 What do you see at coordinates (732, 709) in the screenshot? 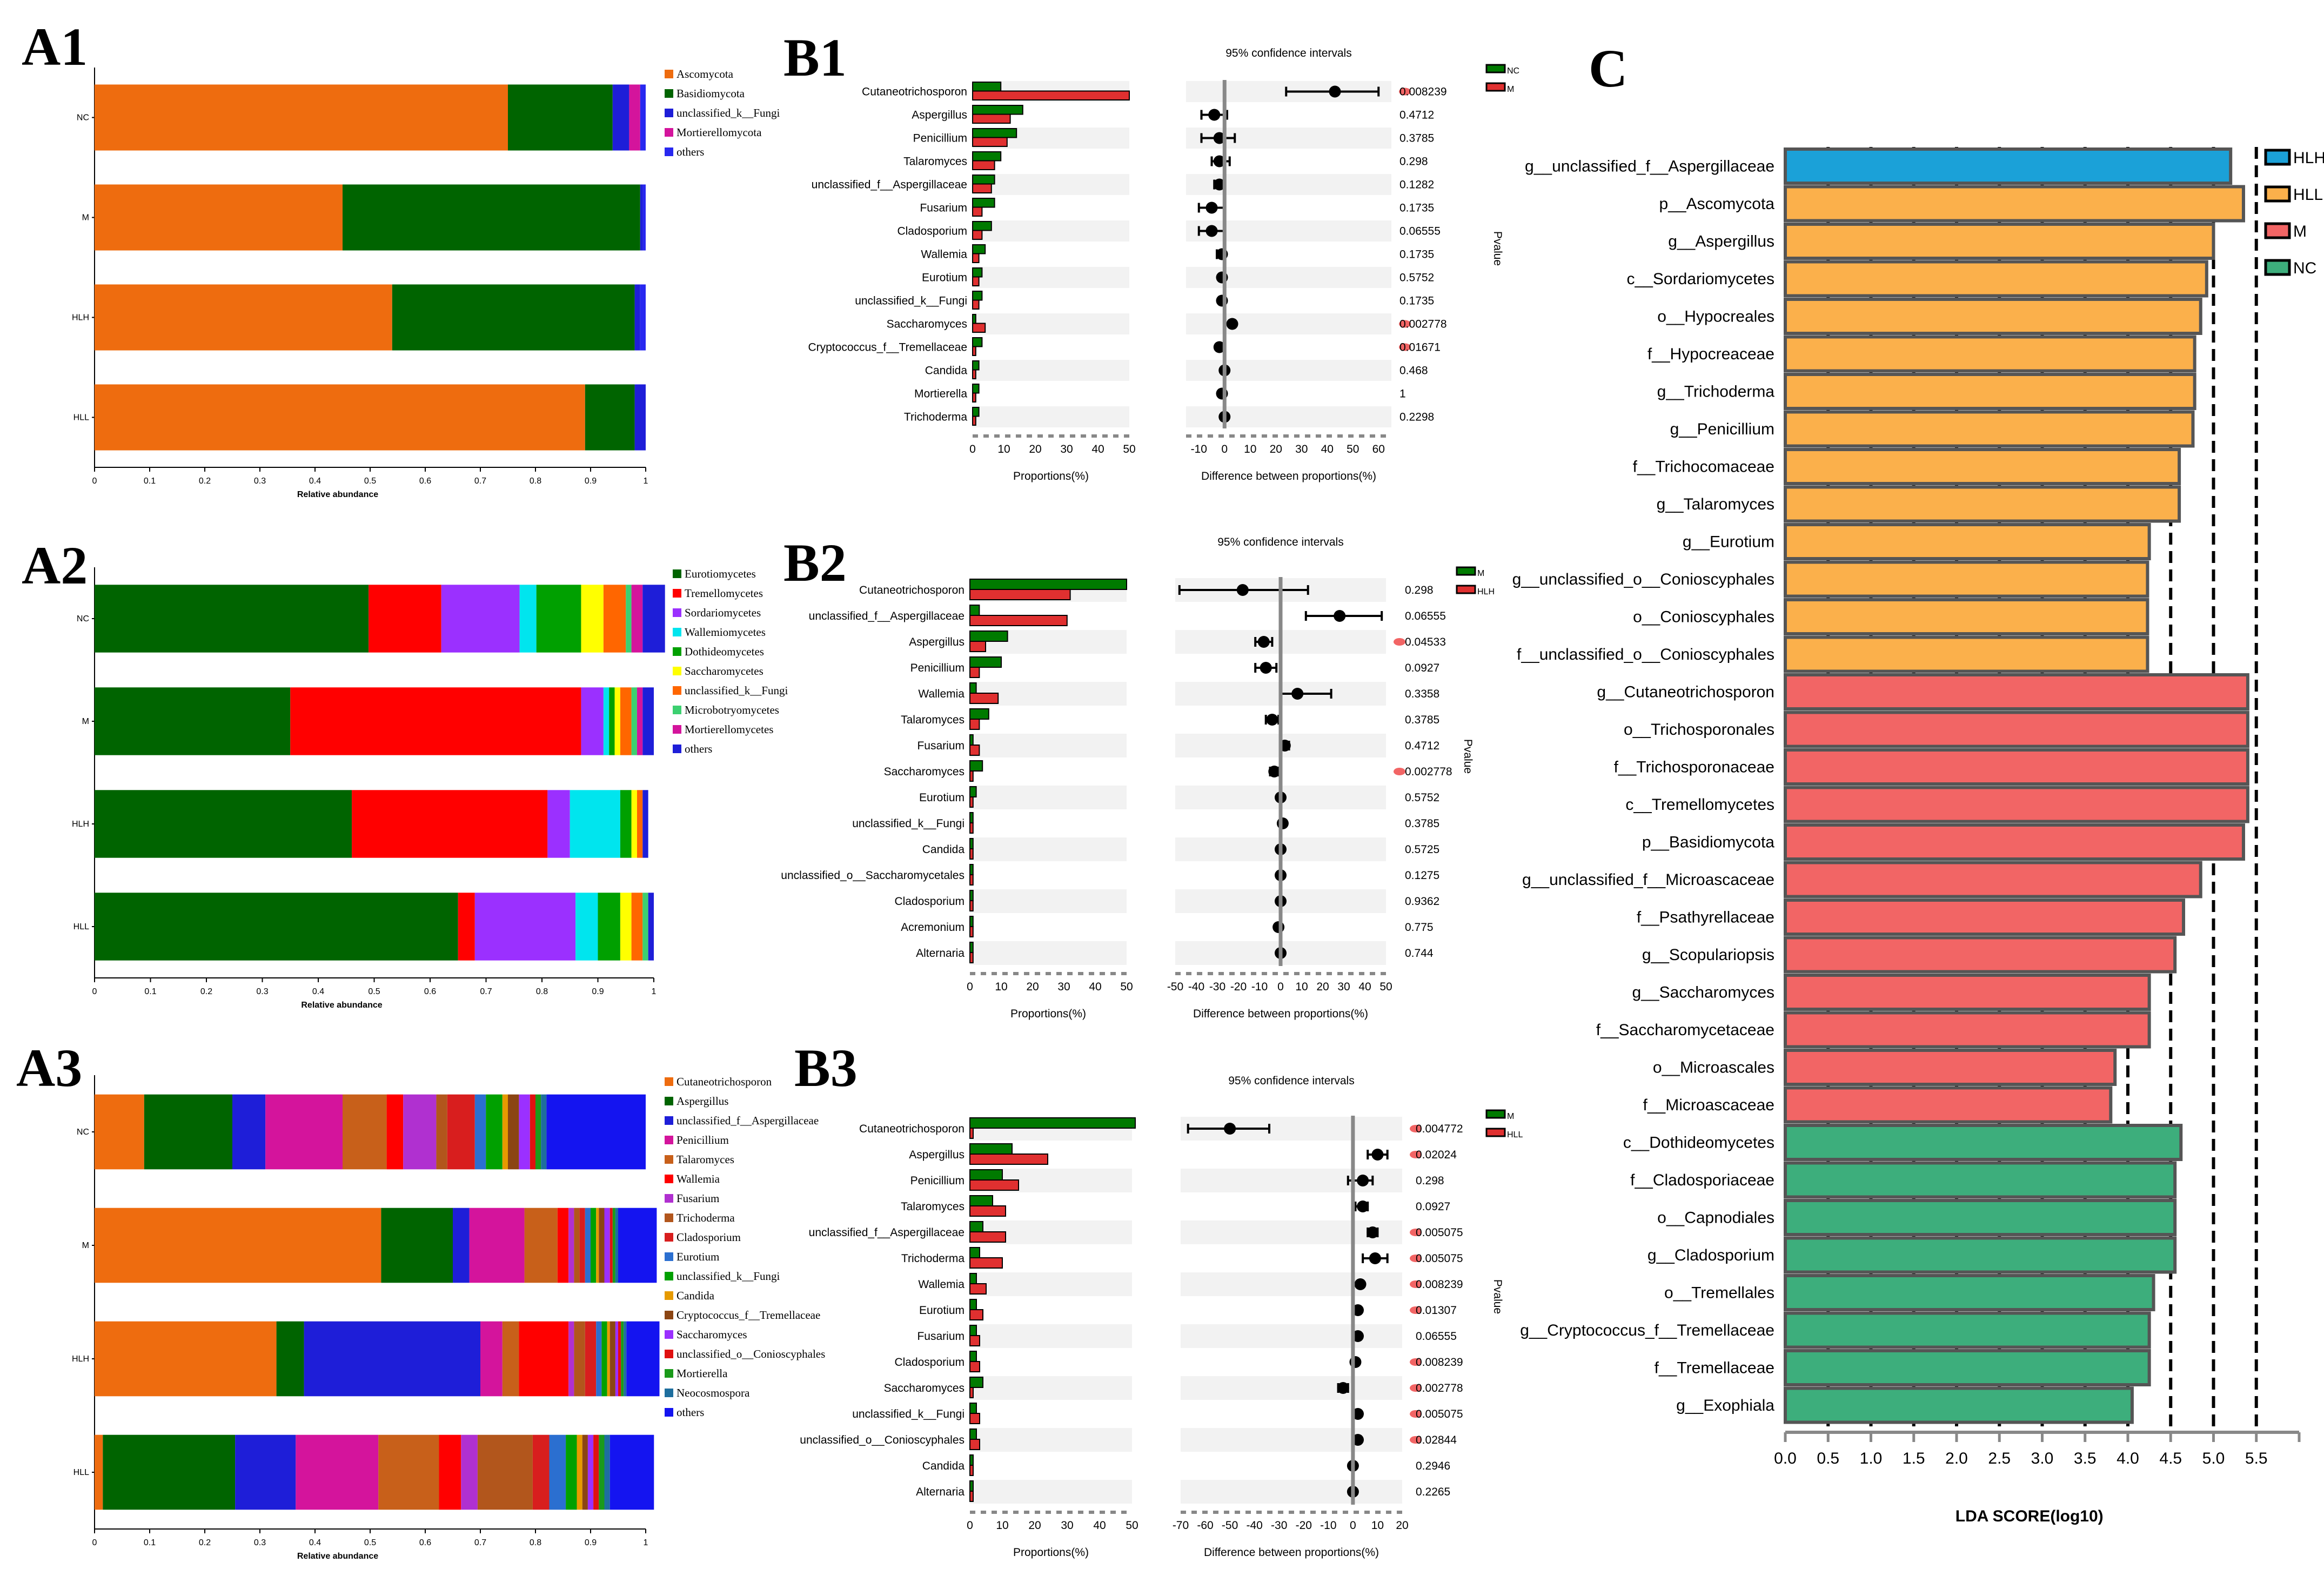
I see `legend-label: Microbotryomycetes` at bounding box center [732, 709].